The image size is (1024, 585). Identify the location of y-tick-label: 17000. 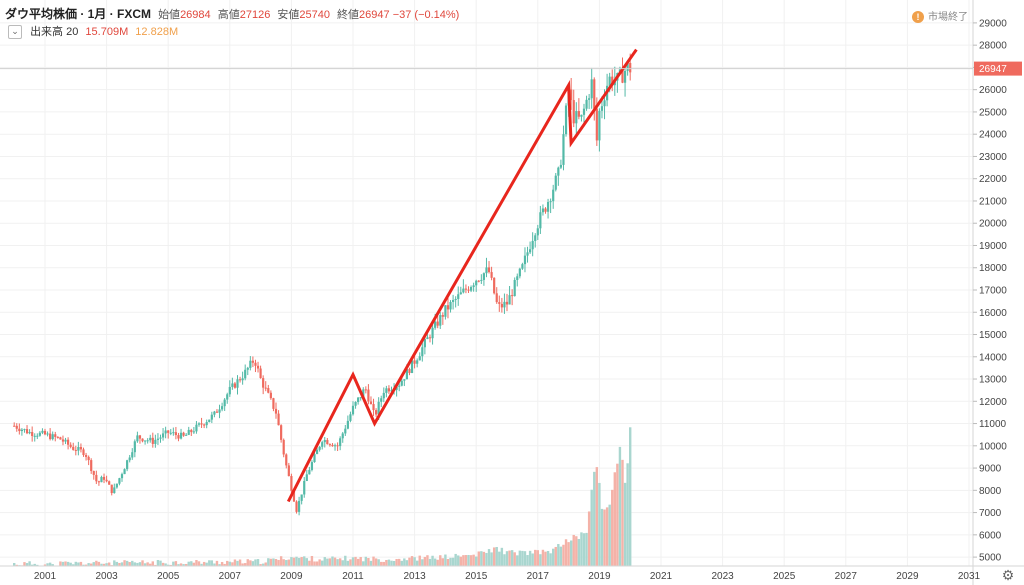
(993, 291).